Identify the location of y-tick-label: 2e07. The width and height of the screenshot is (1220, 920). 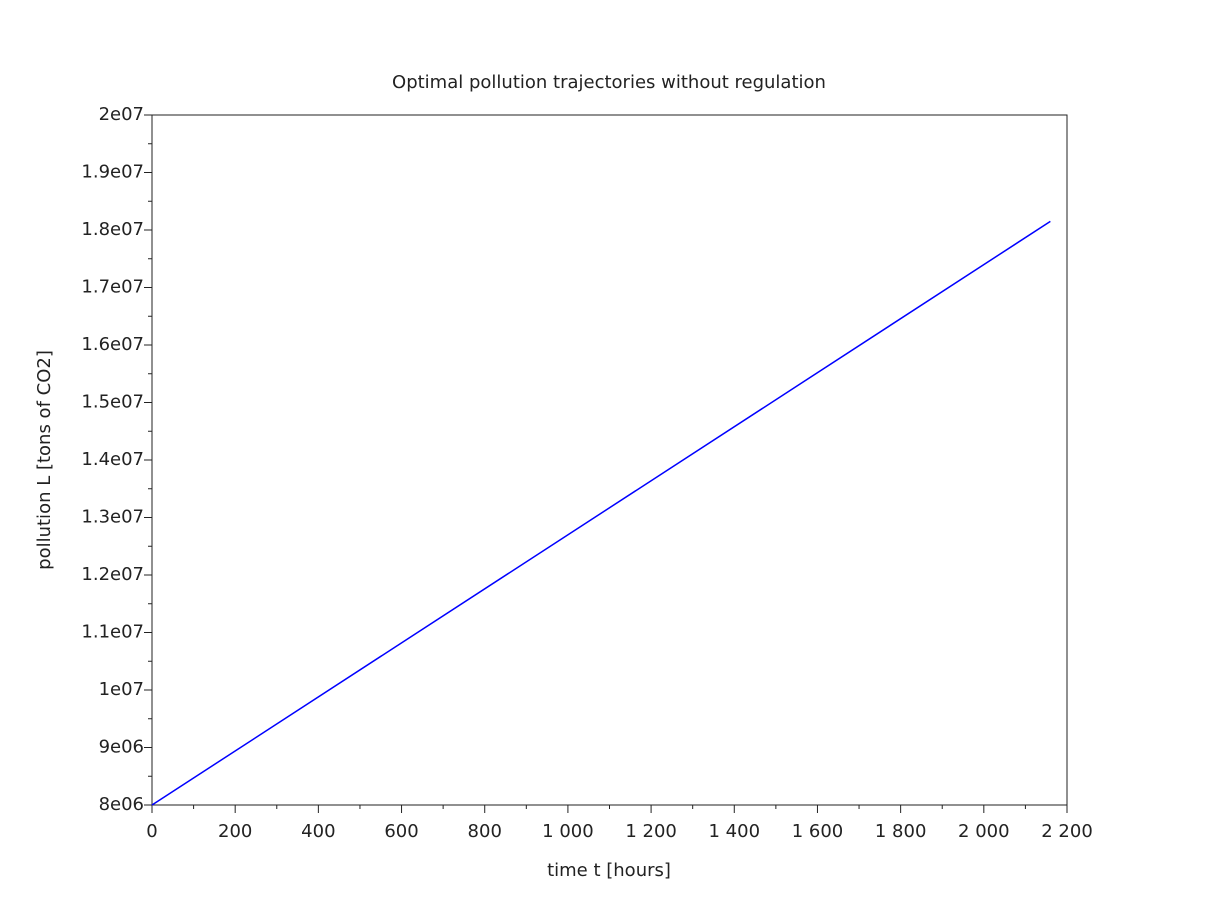
(121, 114).